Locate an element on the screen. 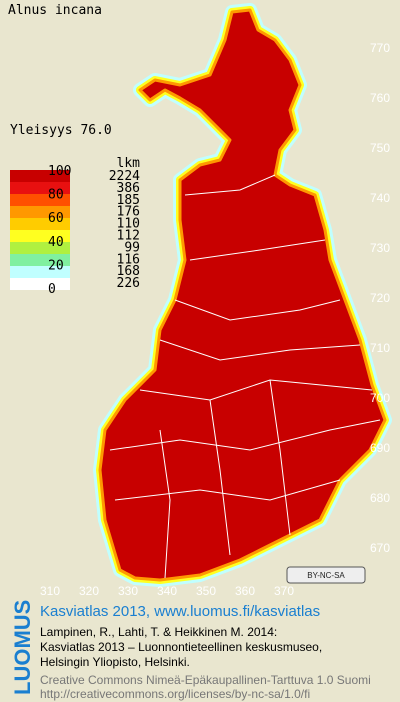  legend-count: 226 is located at coordinates (128, 283).